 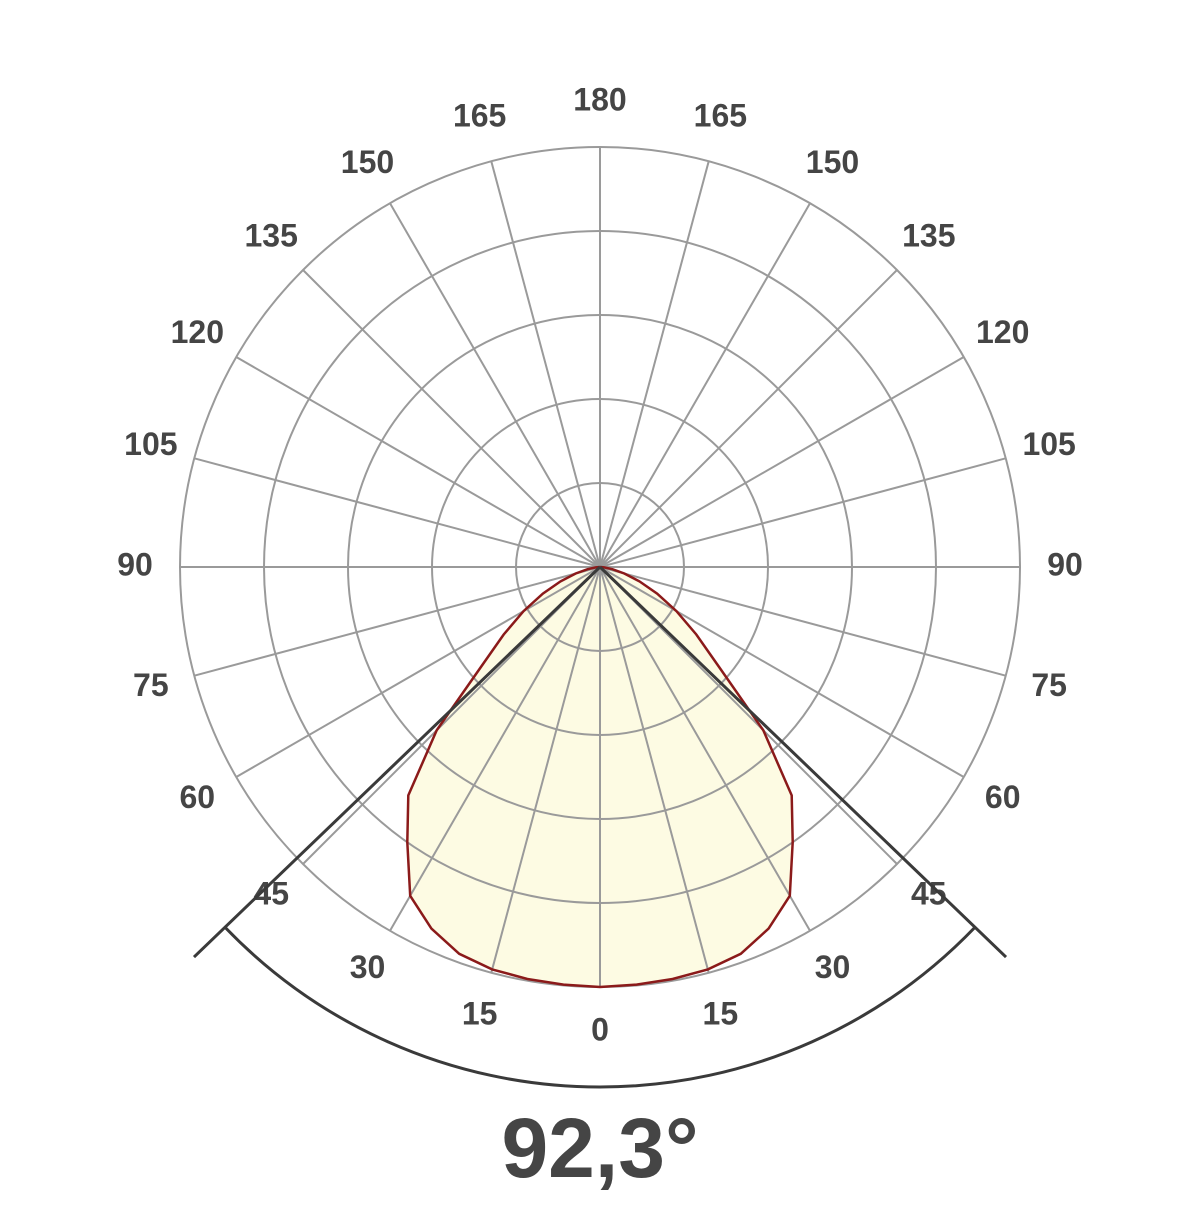 What do you see at coordinates (600, 1029) in the screenshot?
I see `angle-label: 0` at bounding box center [600, 1029].